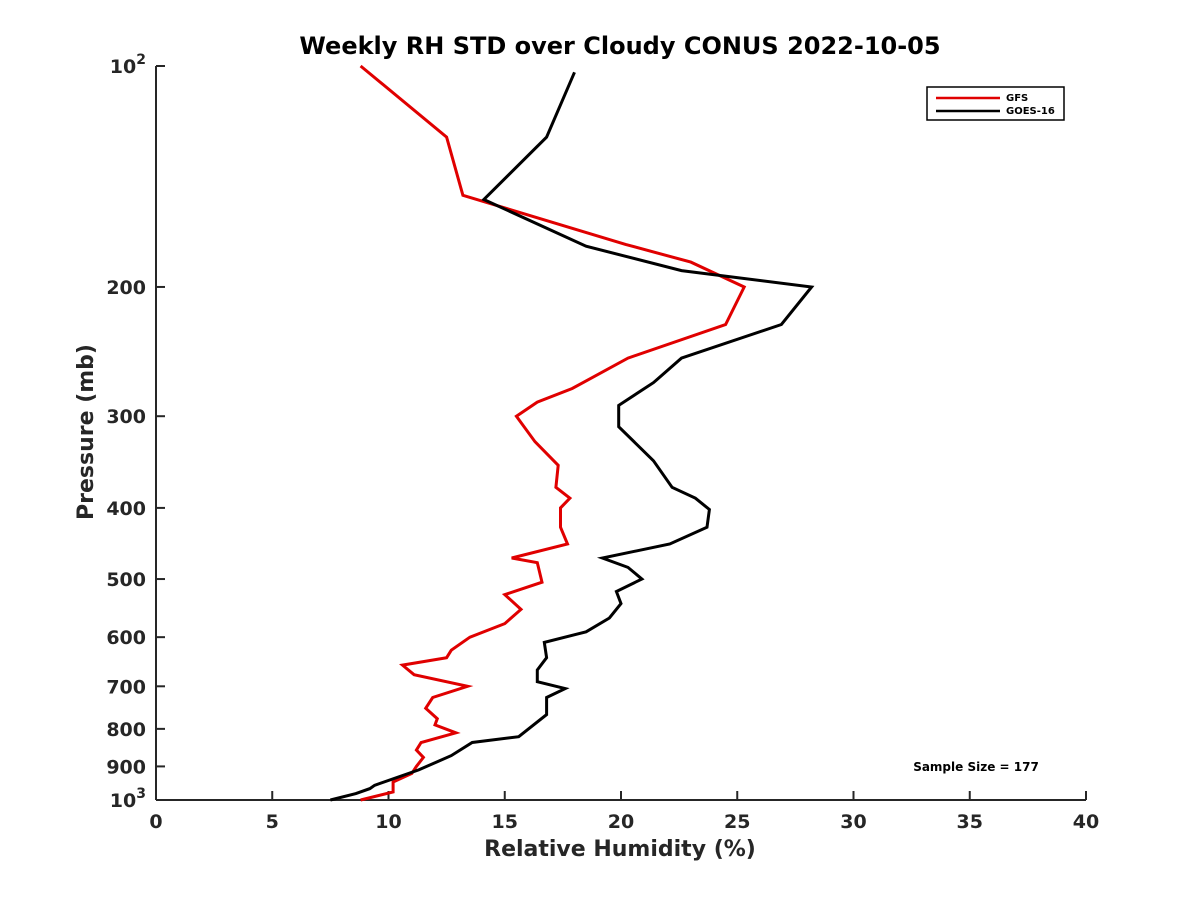 The height and width of the screenshot is (900, 1200). What do you see at coordinates (620, 849) in the screenshot?
I see `x-axis-label: Relative Humidity (%)` at bounding box center [620, 849].